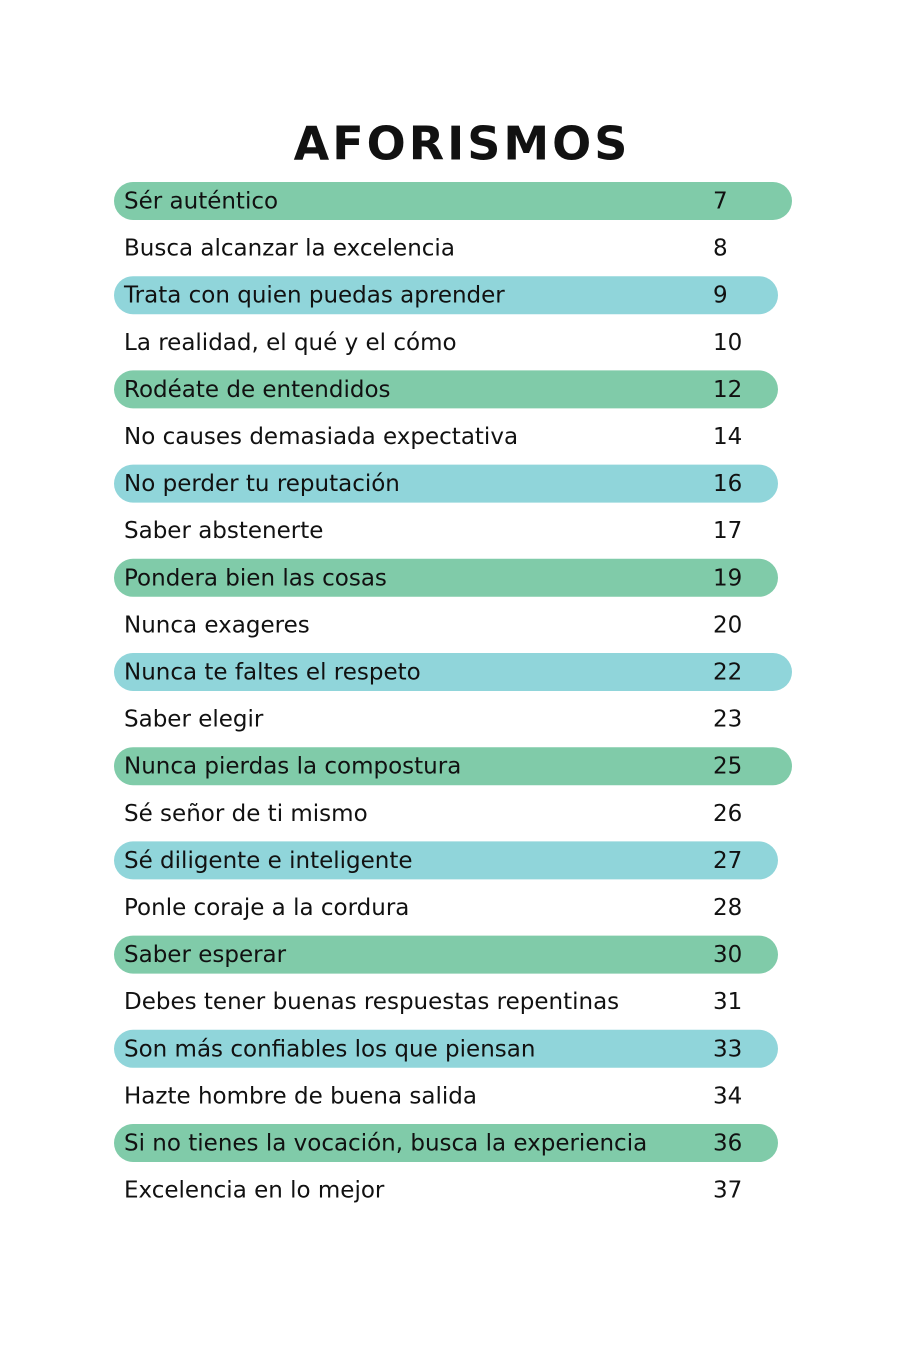  Describe the element at coordinates (720, 296) in the screenshot. I see `entry-page: 9` at that location.